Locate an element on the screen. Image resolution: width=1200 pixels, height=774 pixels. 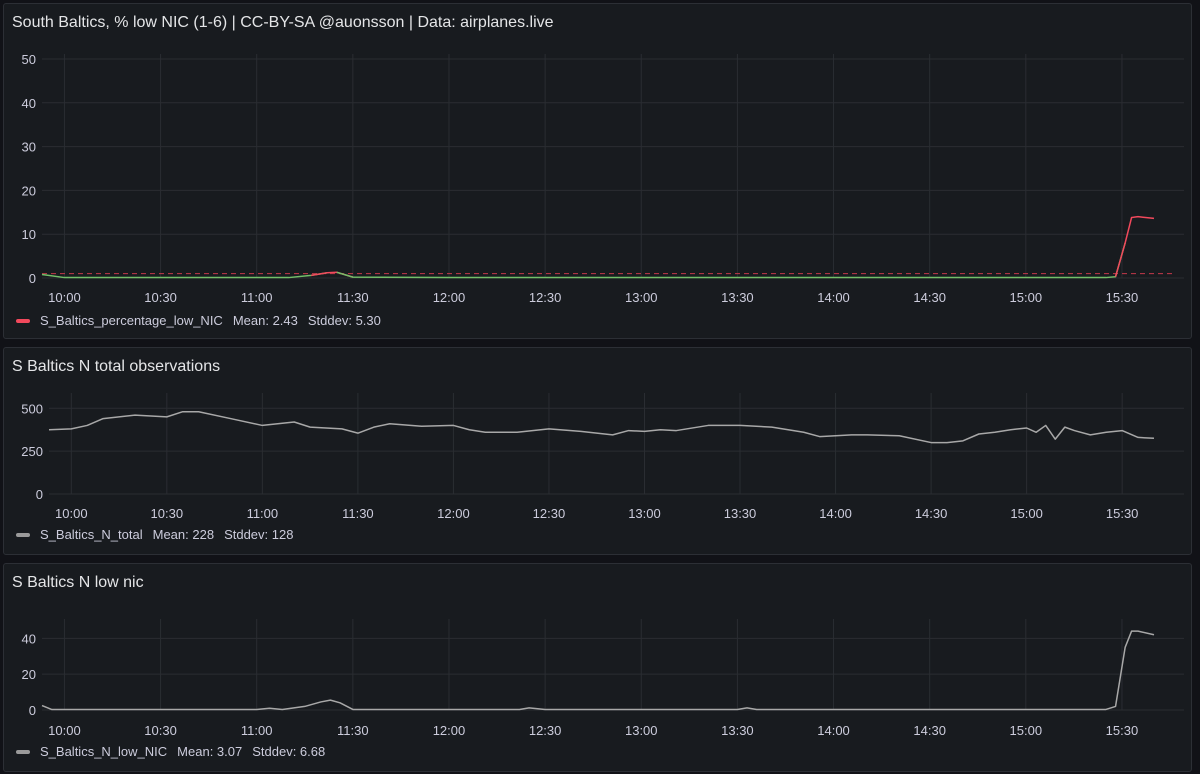
panel-title: S Baltics N low nic is located at coordinates (78, 582).